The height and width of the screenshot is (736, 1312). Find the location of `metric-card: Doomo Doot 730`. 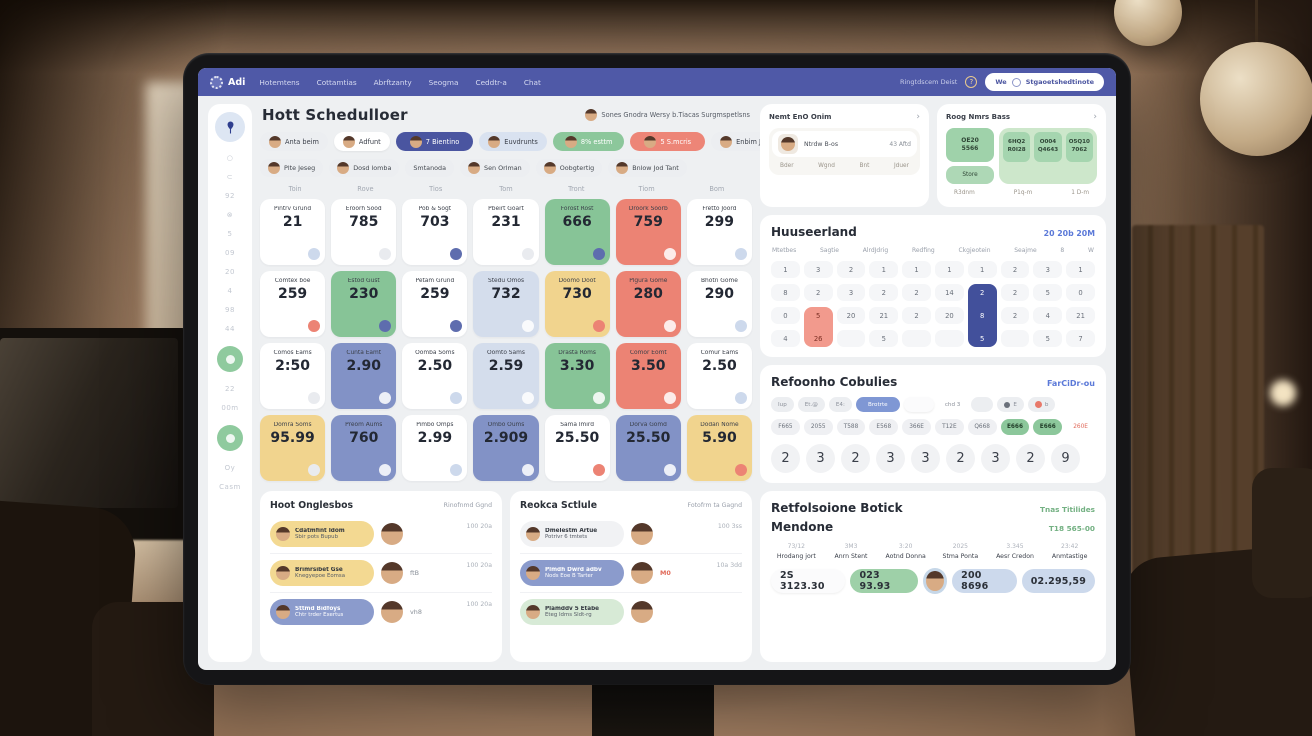

metric-card: Doomo Doot 730 is located at coordinates (577, 304).